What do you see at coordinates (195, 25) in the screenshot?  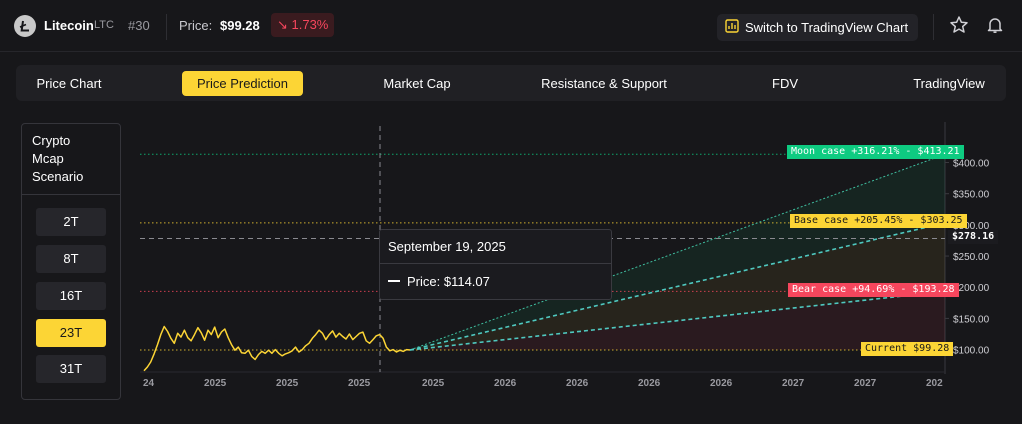 I see `price-label: Price:` at bounding box center [195, 25].